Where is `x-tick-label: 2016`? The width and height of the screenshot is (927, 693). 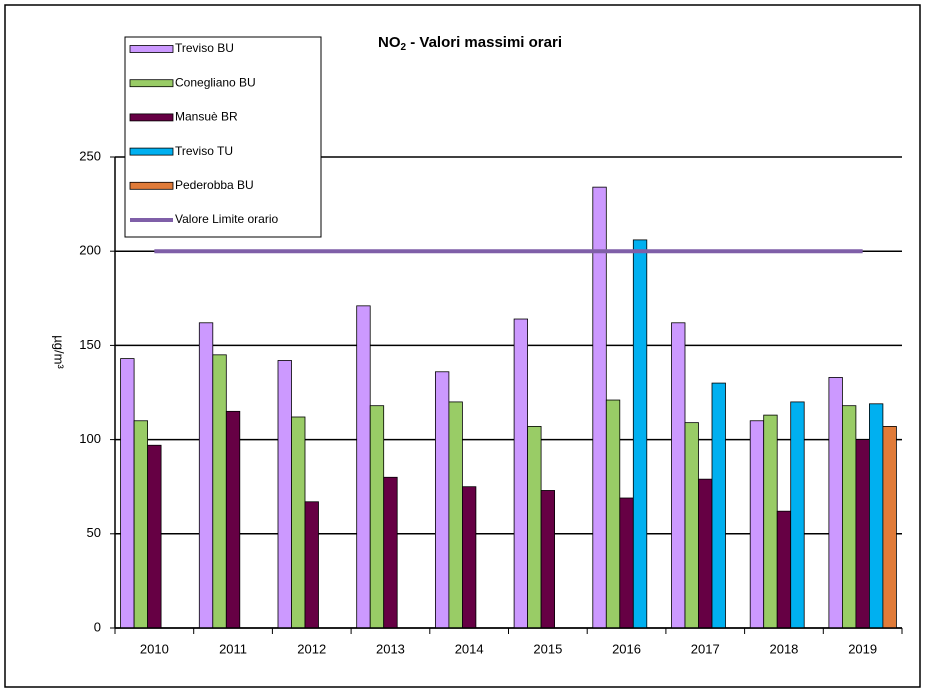
x-tick-label: 2016 is located at coordinates (626, 648).